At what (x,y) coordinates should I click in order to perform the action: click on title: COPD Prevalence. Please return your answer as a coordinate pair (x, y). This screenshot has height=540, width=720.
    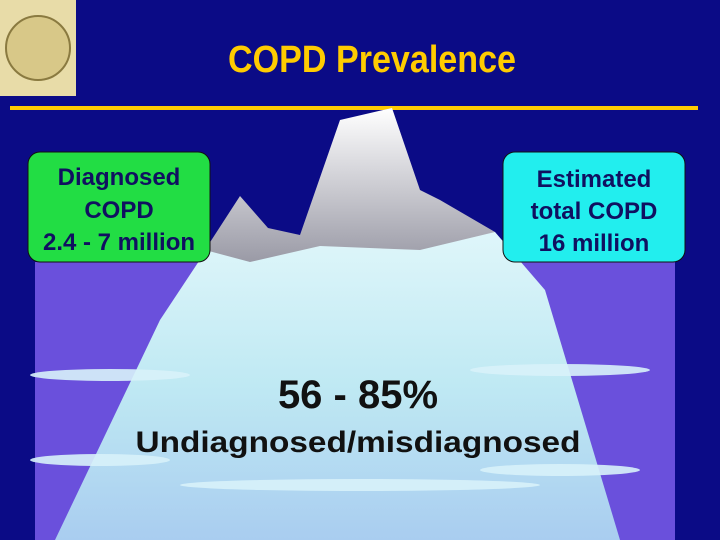
    Looking at the image, I should click on (372, 60).